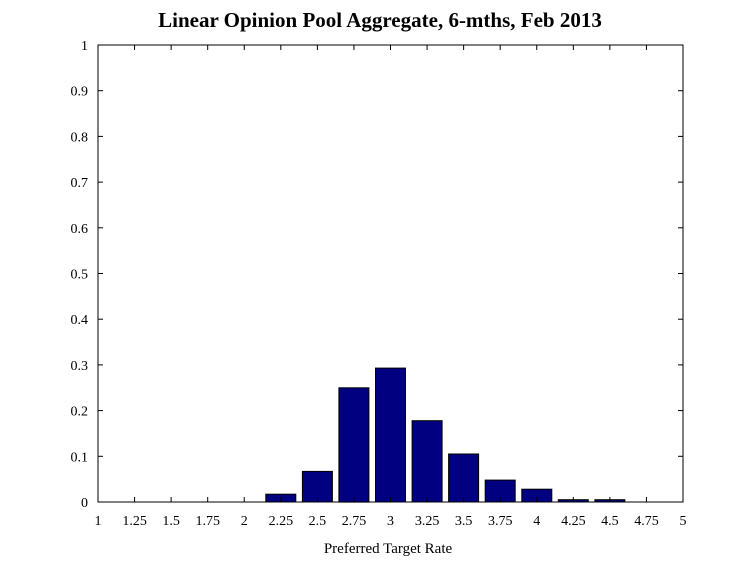 Image resolution: width=754 pixels, height=564 pixels. I want to click on x-tick-label: 1.5, so click(171, 521).